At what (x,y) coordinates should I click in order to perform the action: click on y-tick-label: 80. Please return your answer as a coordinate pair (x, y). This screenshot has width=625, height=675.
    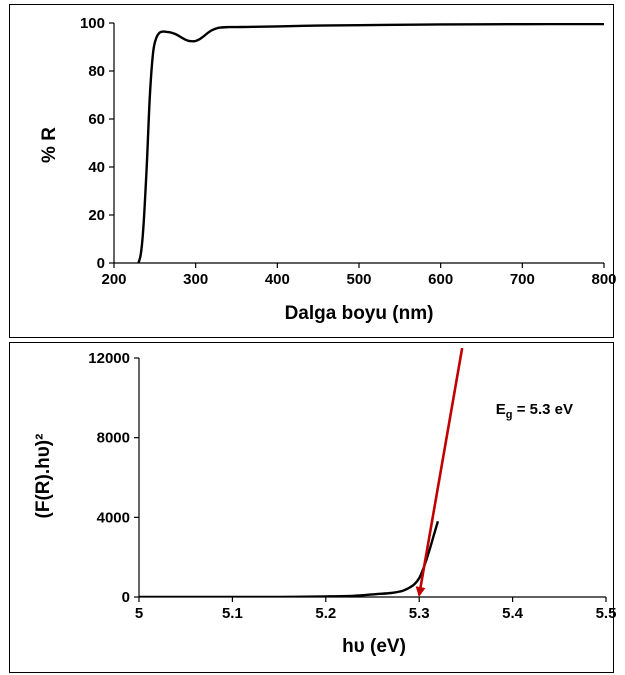
    Looking at the image, I should click on (96, 71).